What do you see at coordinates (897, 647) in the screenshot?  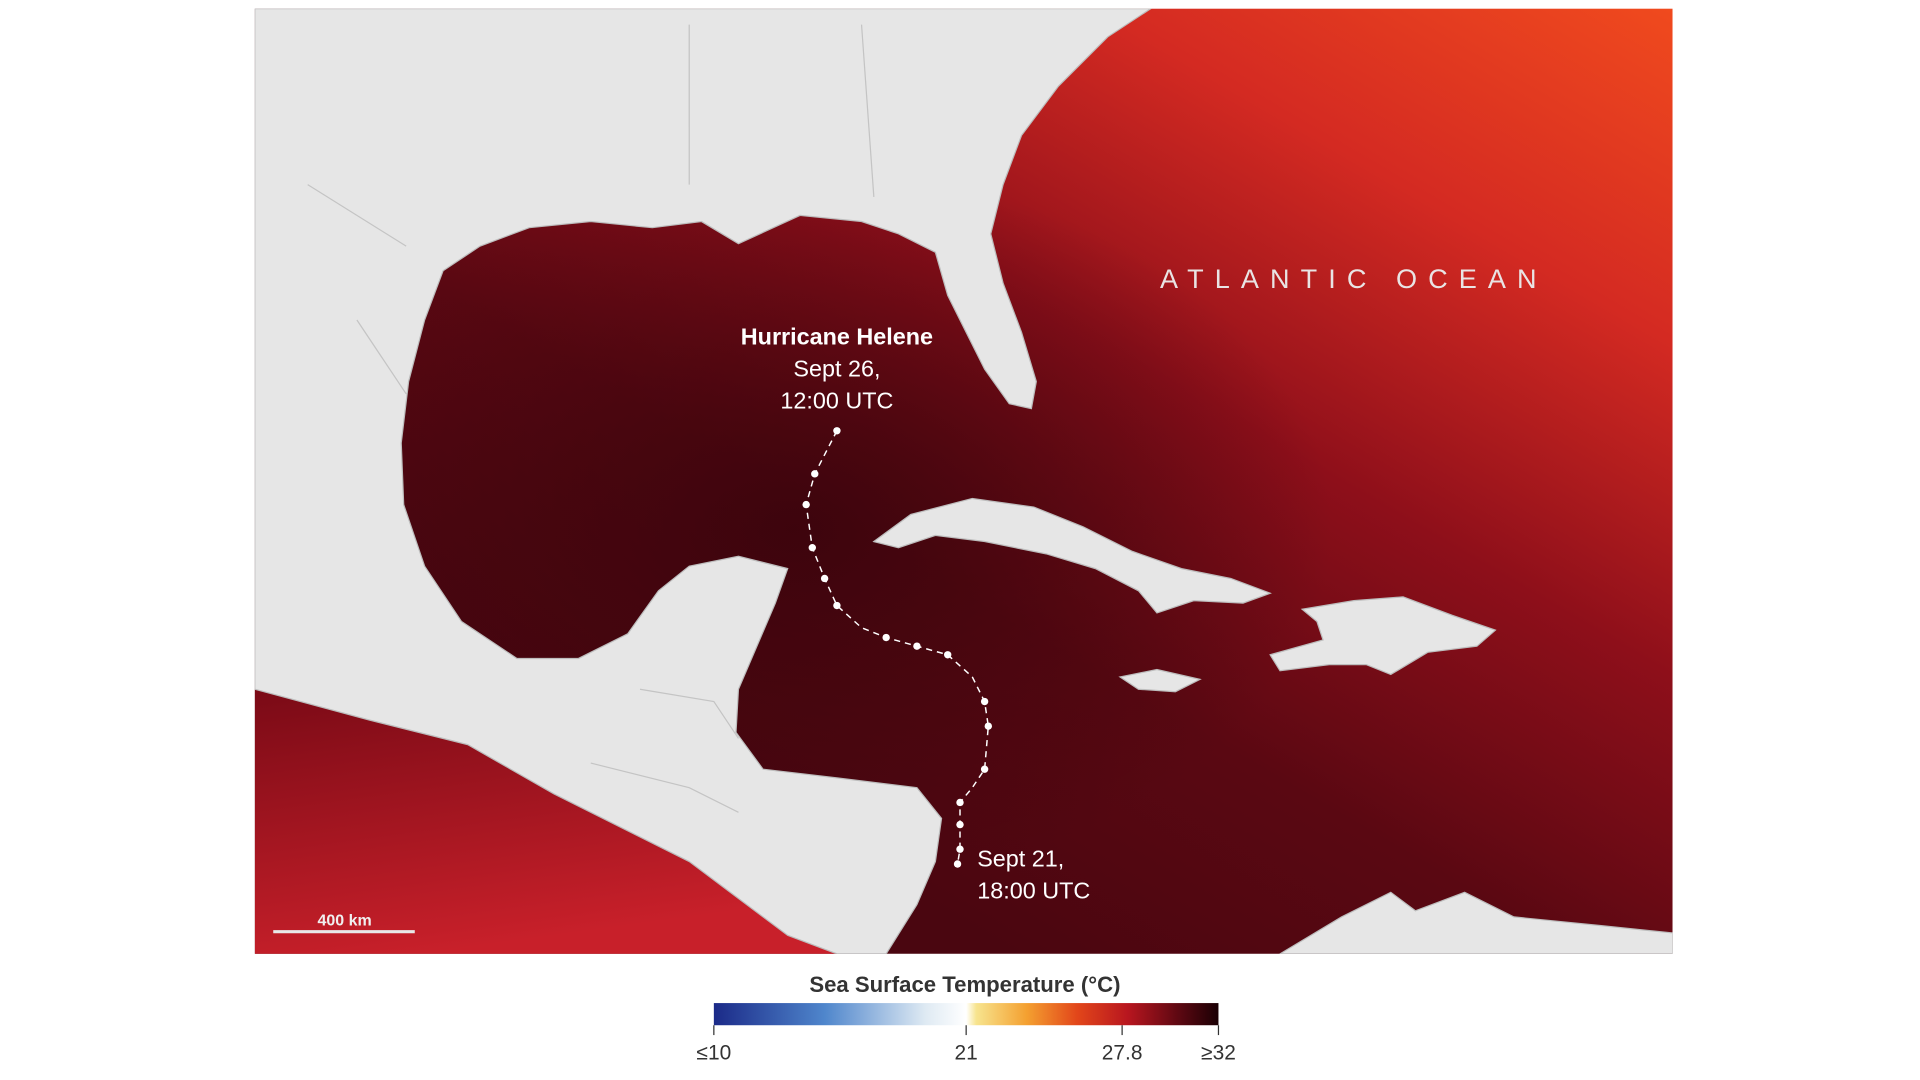 I see `storm-track-points` at bounding box center [897, 647].